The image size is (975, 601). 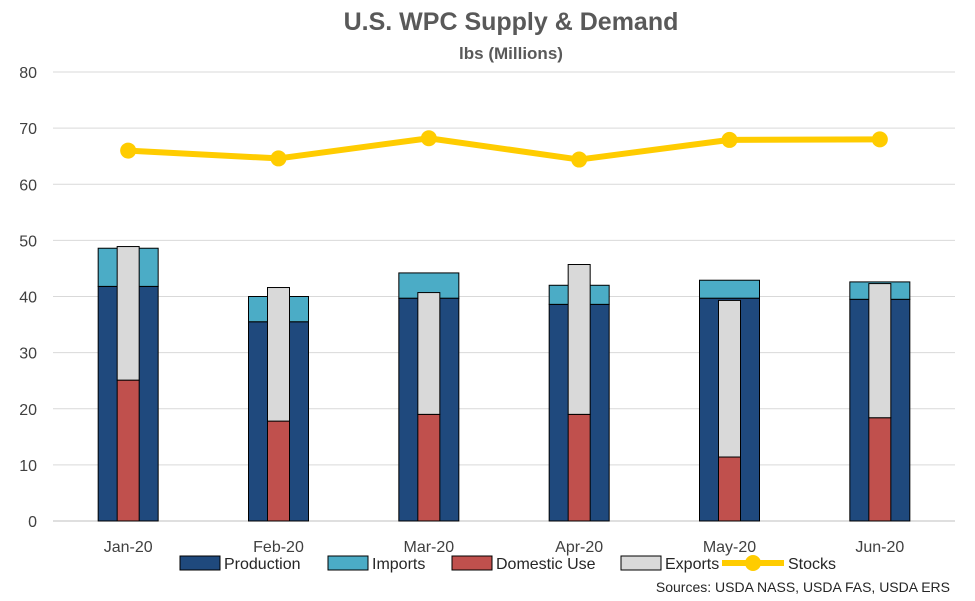 What do you see at coordinates (278, 547) in the screenshot?
I see `x-tick-label: Feb-20` at bounding box center [278, 547].